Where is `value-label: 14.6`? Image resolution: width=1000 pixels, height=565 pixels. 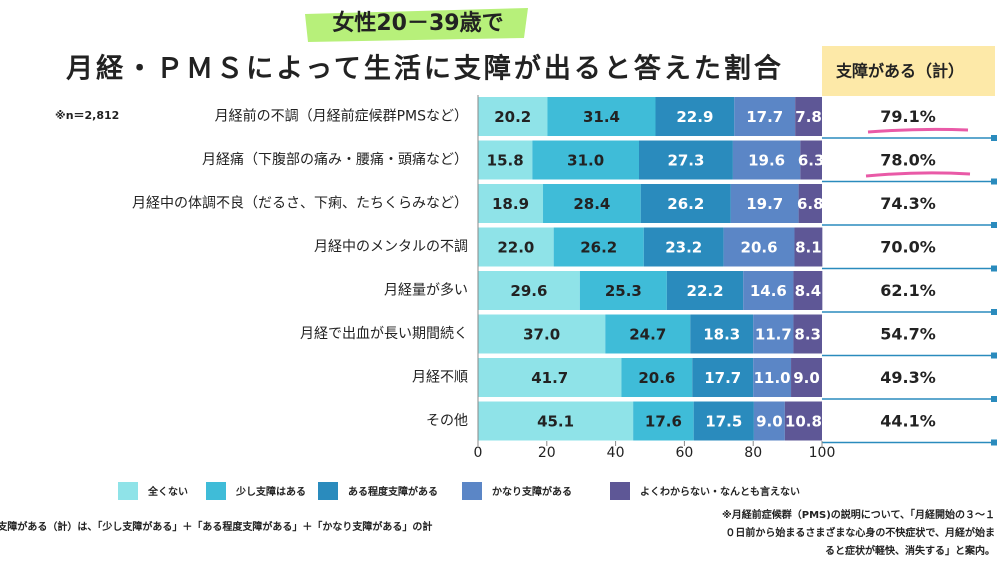
value-label: 14.6 is located at coordinates (768, 291).